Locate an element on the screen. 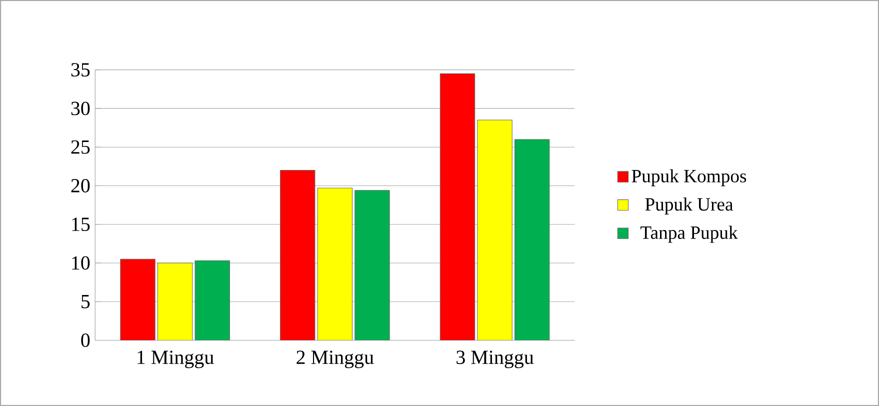 The width and height of the screenshot is (879, 406). y-tick-label: 5 is located at coordinates (86, 301).